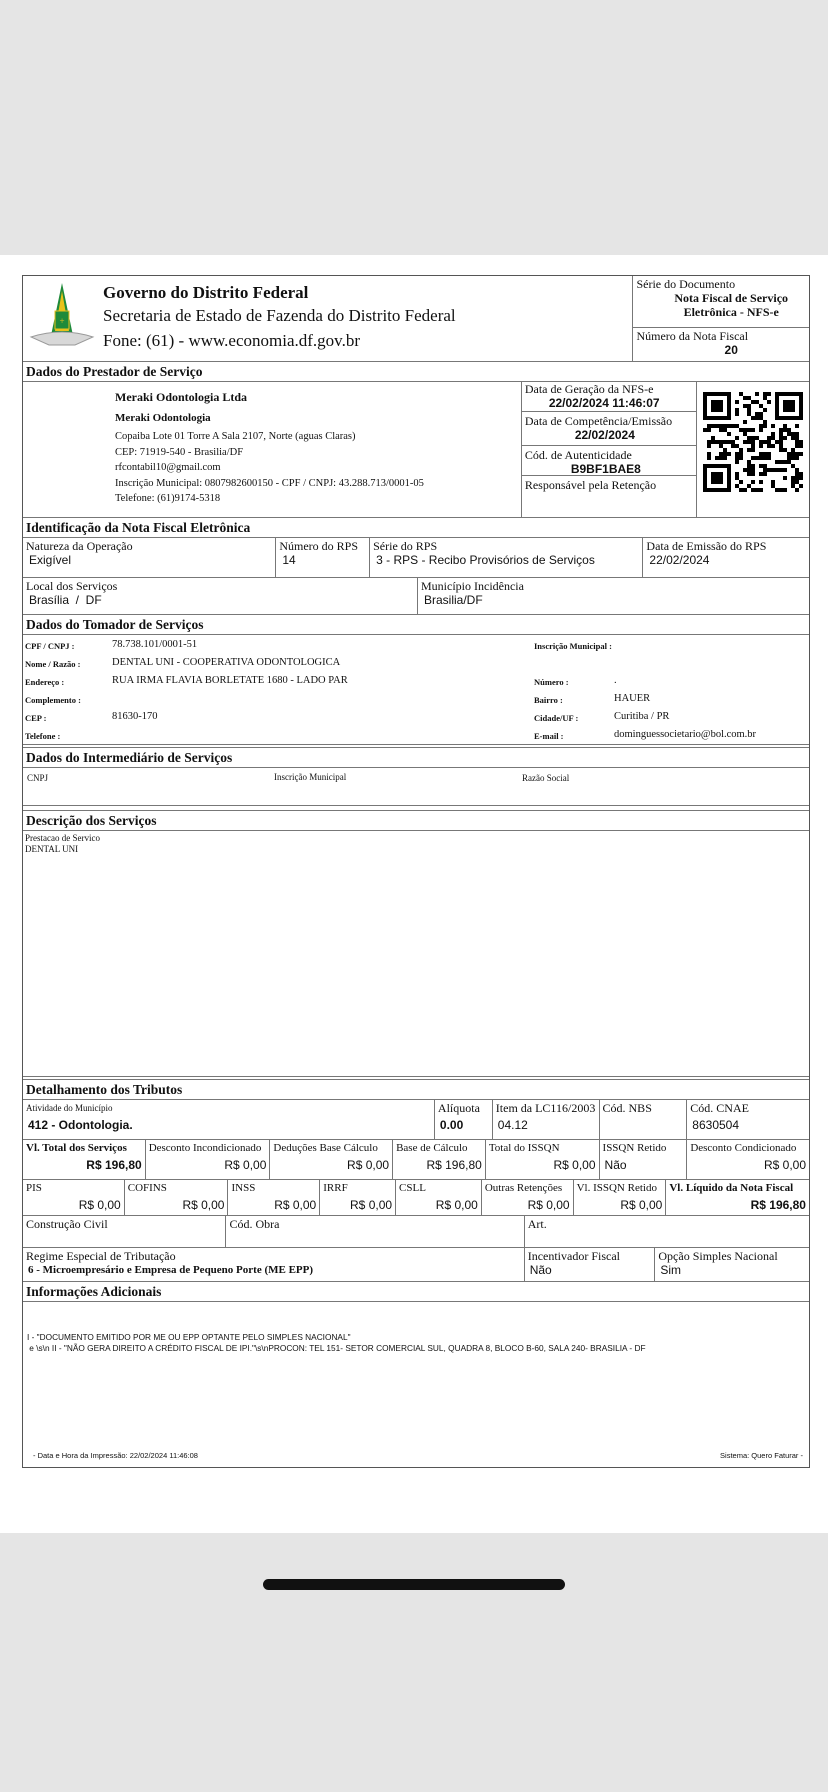 This screenshot has height=1792, width=828. What do you see at coordinates (472, 586) in the screenshot?
I see `municipio-label: Município Incidência` at bounding box center [472, 586].